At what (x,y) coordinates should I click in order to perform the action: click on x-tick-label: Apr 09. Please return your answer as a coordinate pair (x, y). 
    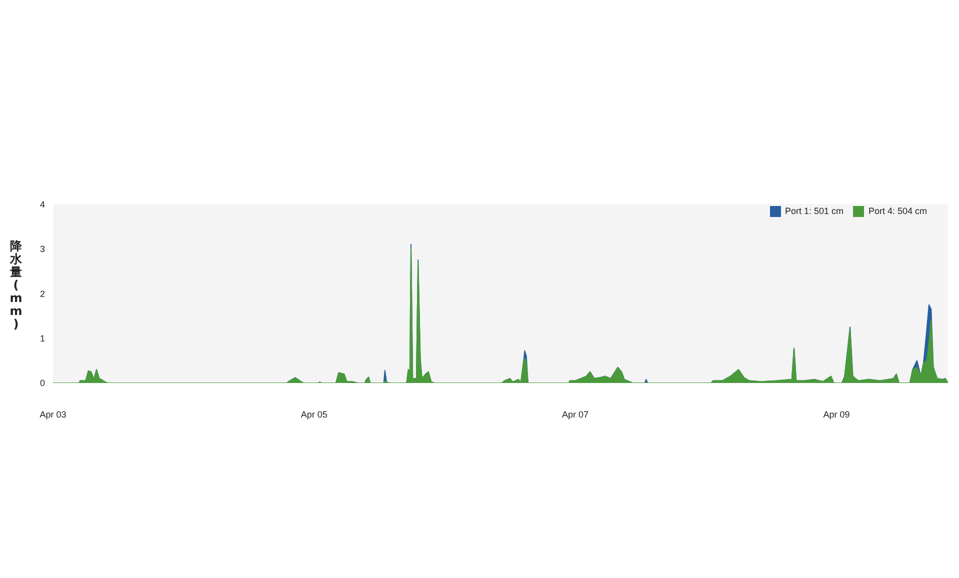
    Looking at the image, I should click on (836, 414).